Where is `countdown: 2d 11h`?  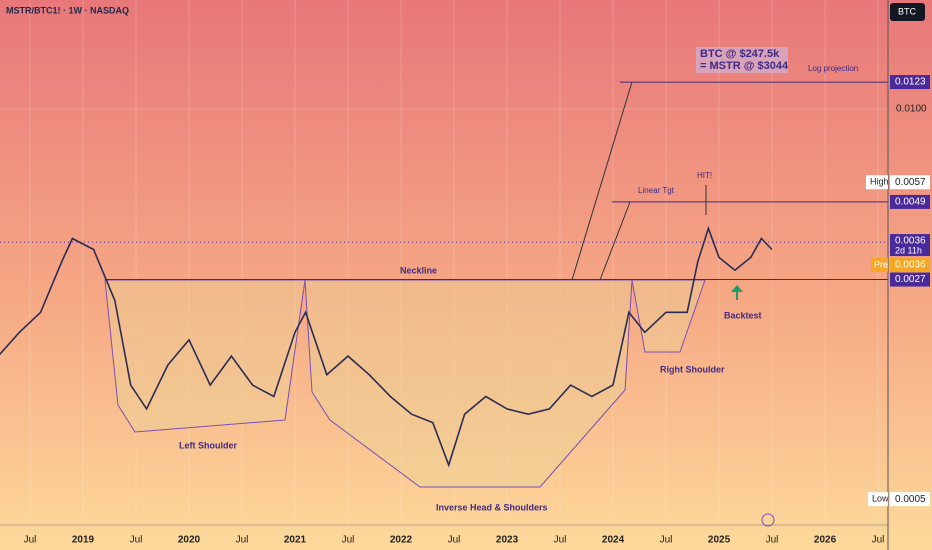 countdown: 2d 11h is located at coordinates (908, 250).